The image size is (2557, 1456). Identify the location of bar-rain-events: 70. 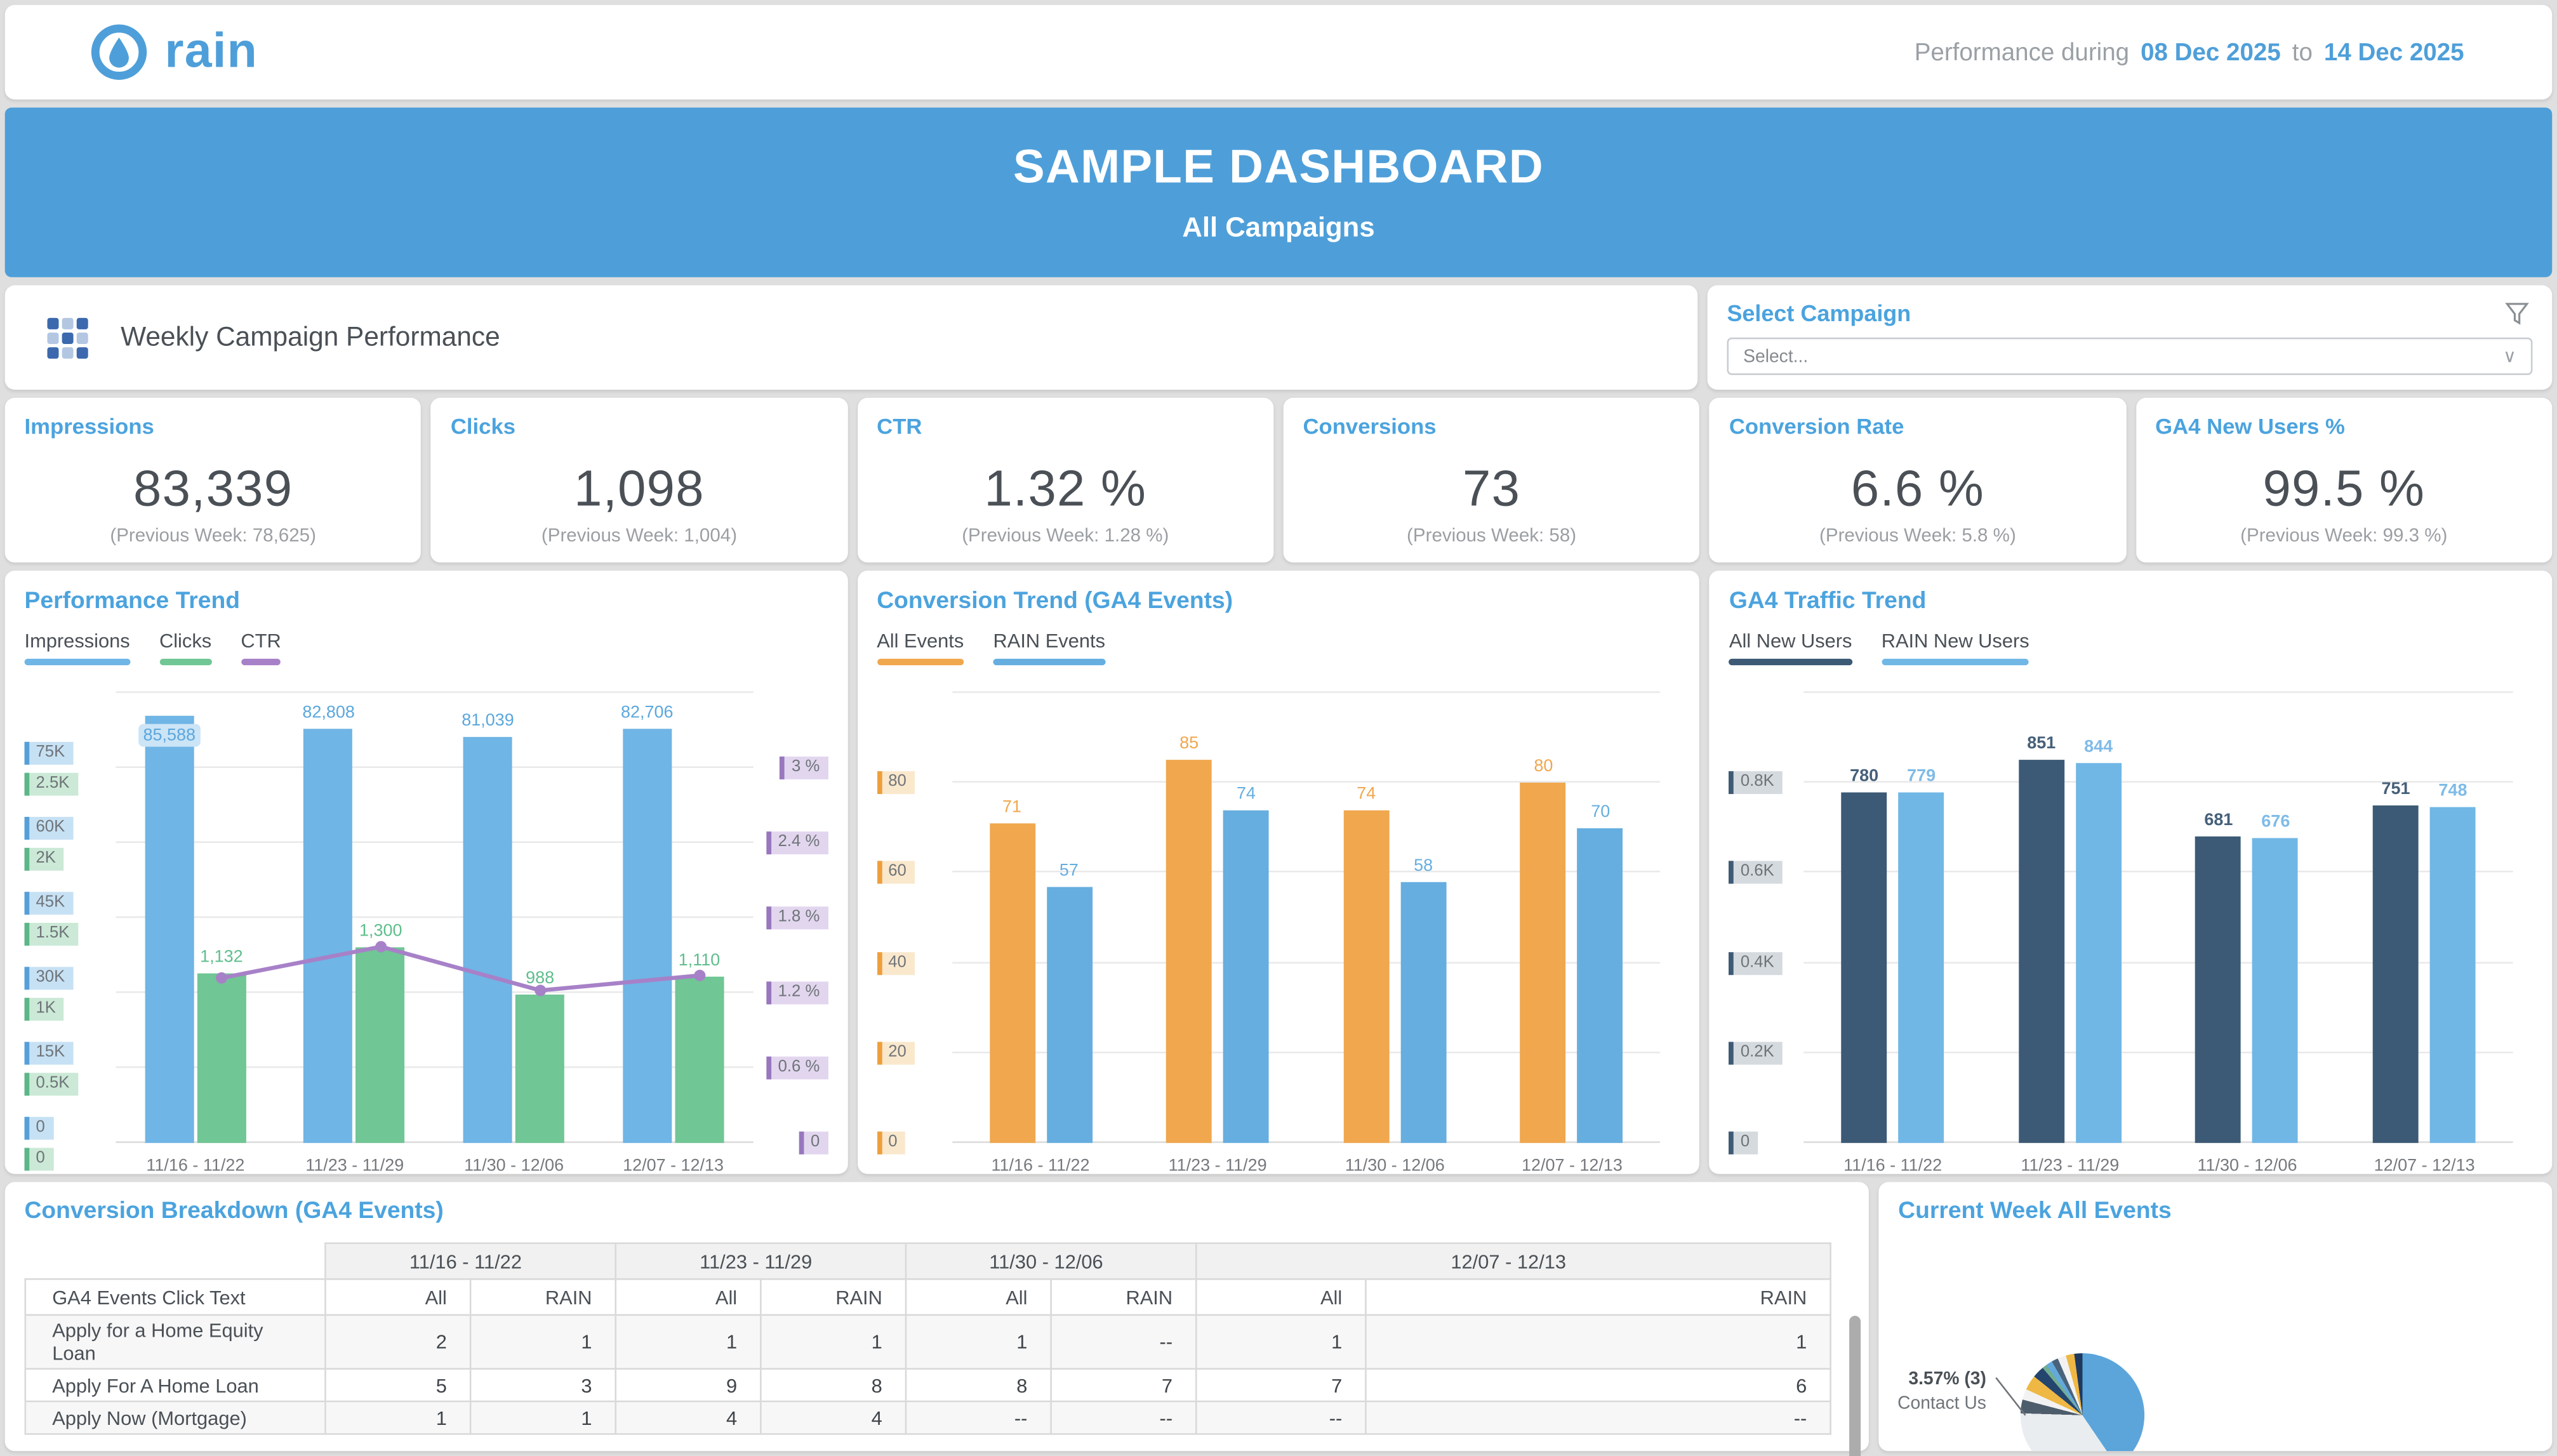
(1601, 972).